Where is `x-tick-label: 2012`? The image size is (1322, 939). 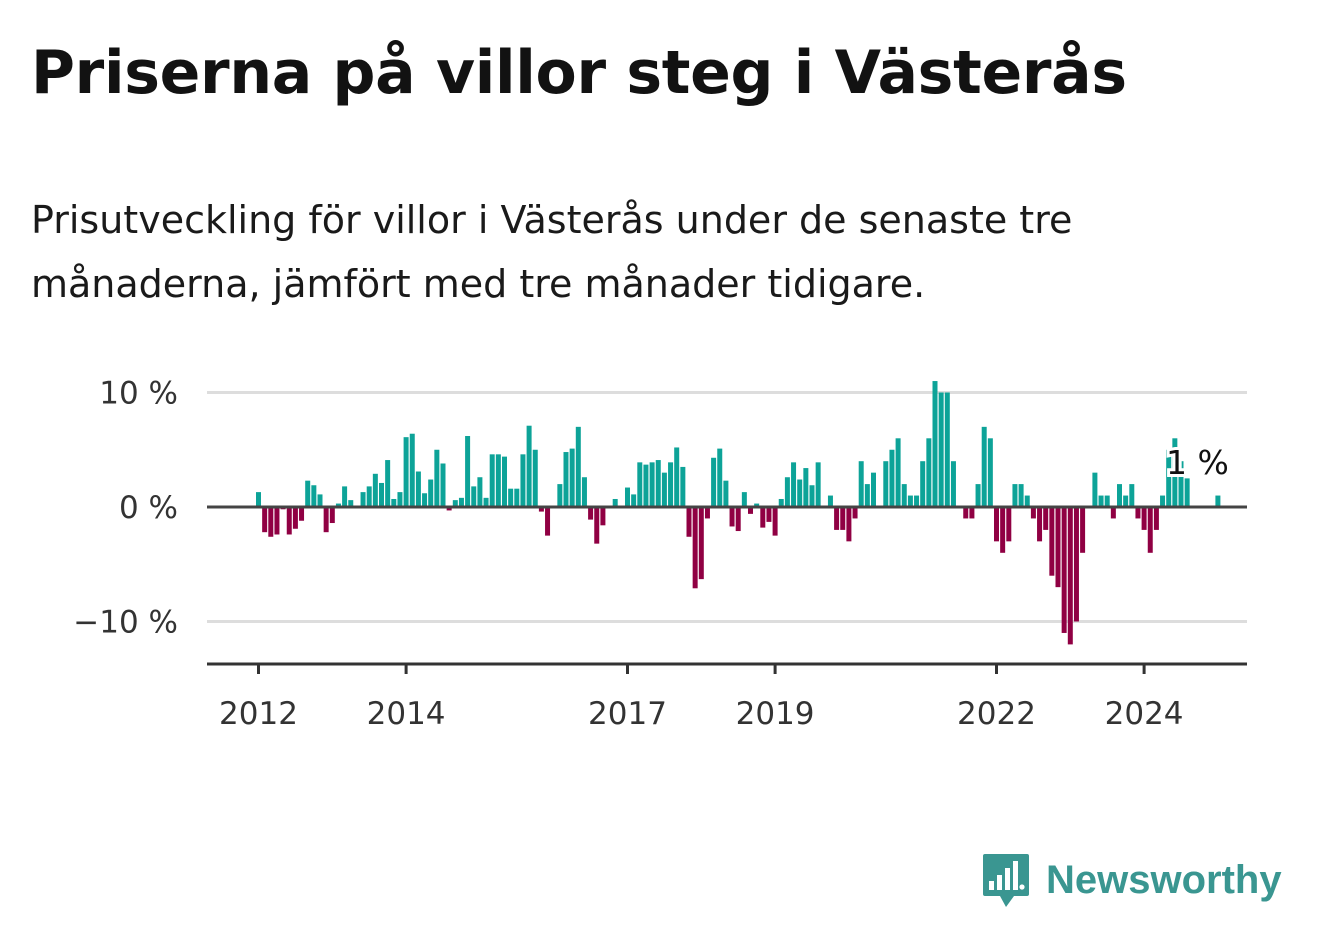
x-tick-label: 2012 is located at coordinates (258, 714).